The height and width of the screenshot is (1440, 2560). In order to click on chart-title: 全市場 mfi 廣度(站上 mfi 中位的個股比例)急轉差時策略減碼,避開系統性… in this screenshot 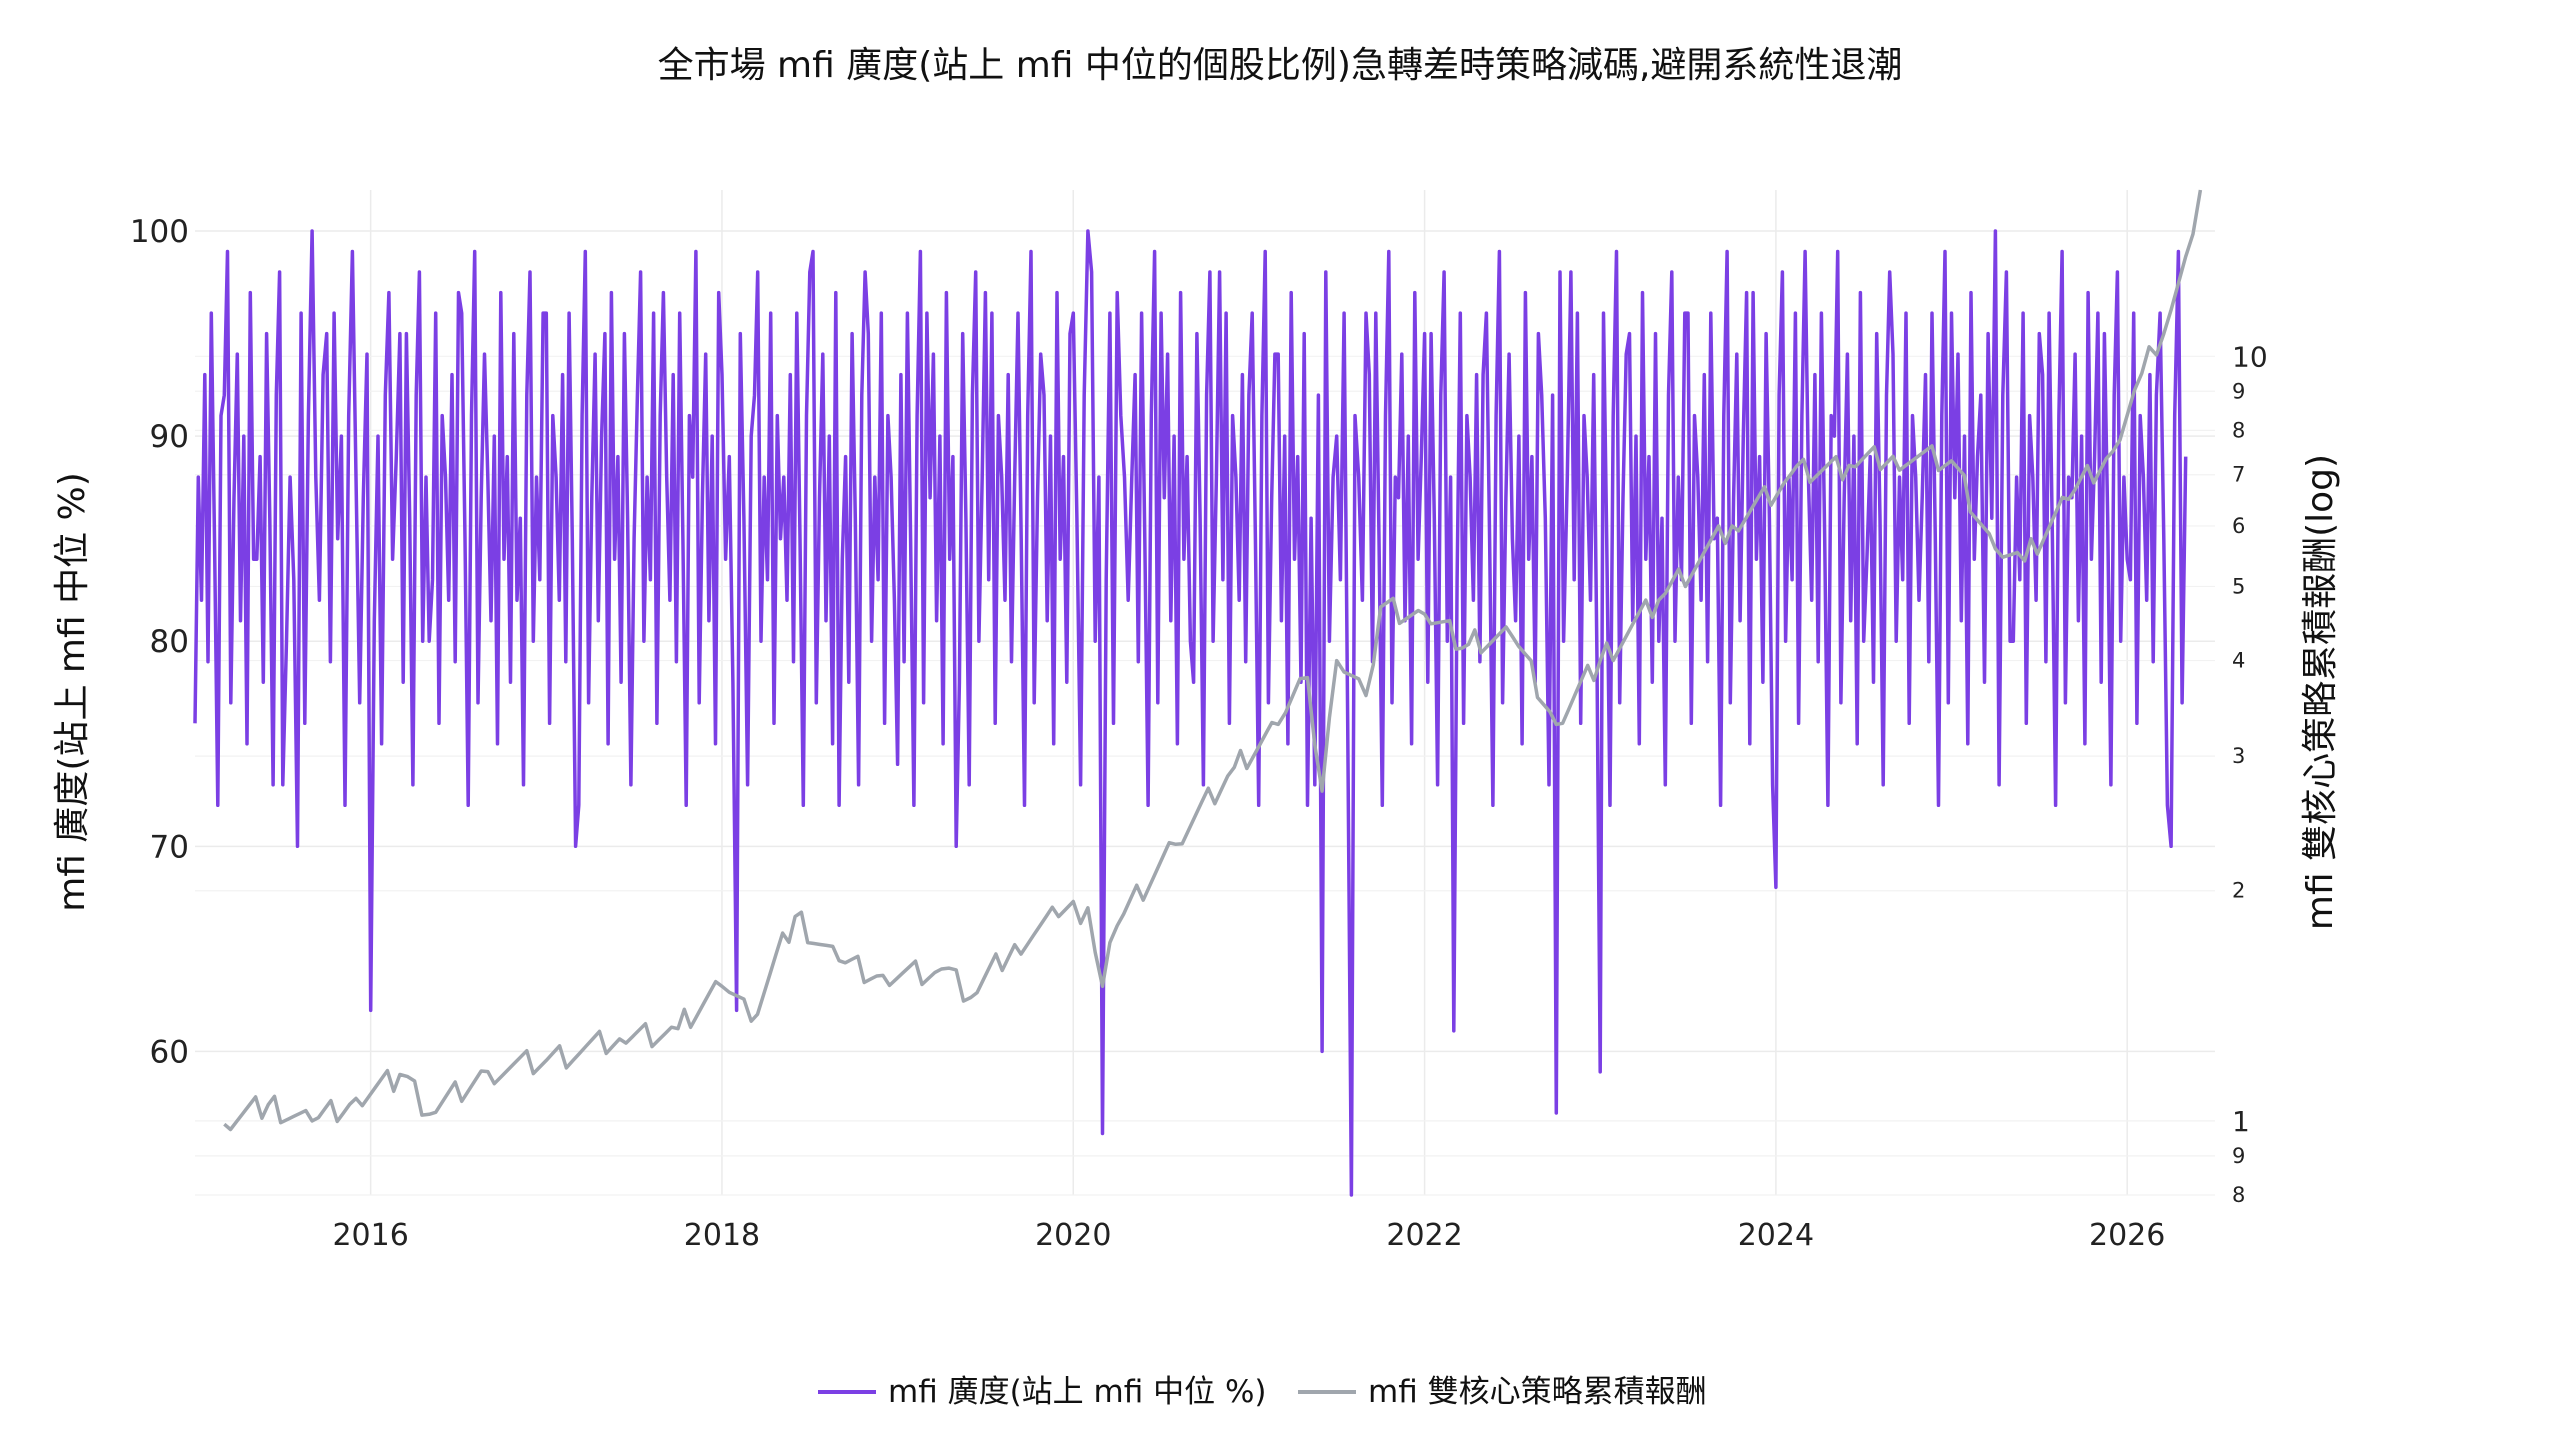, I will do `click(1280, 65)`.